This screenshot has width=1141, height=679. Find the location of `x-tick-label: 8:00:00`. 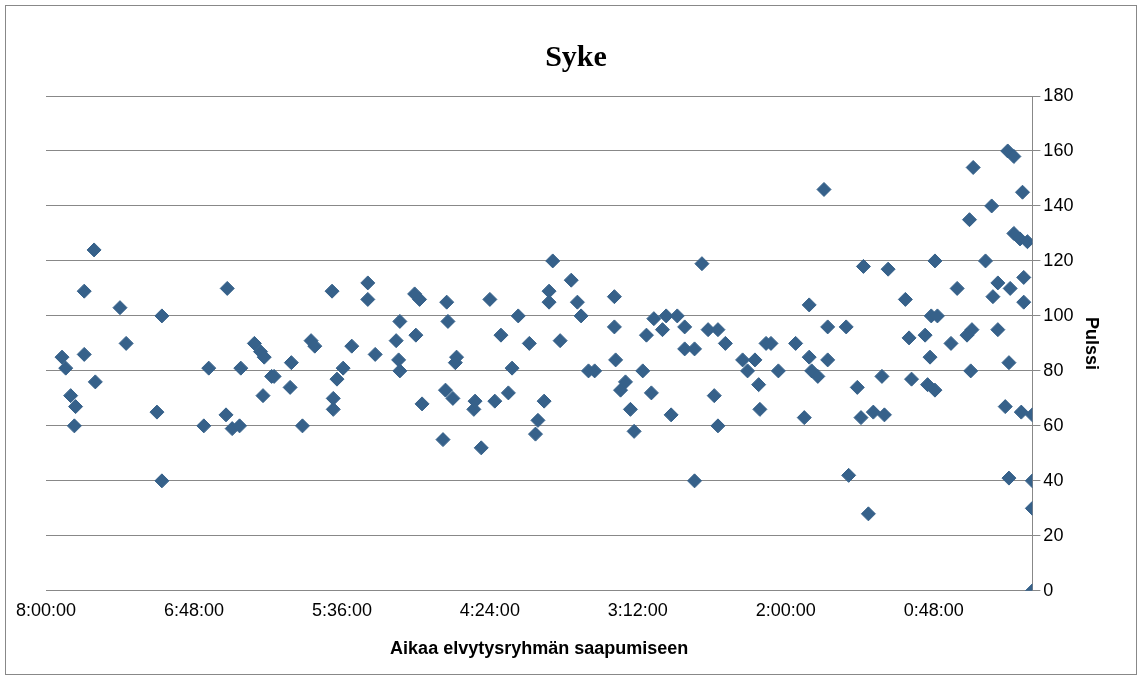

x-tick-label: 8:00:00 is located at coordinates (46, 609).